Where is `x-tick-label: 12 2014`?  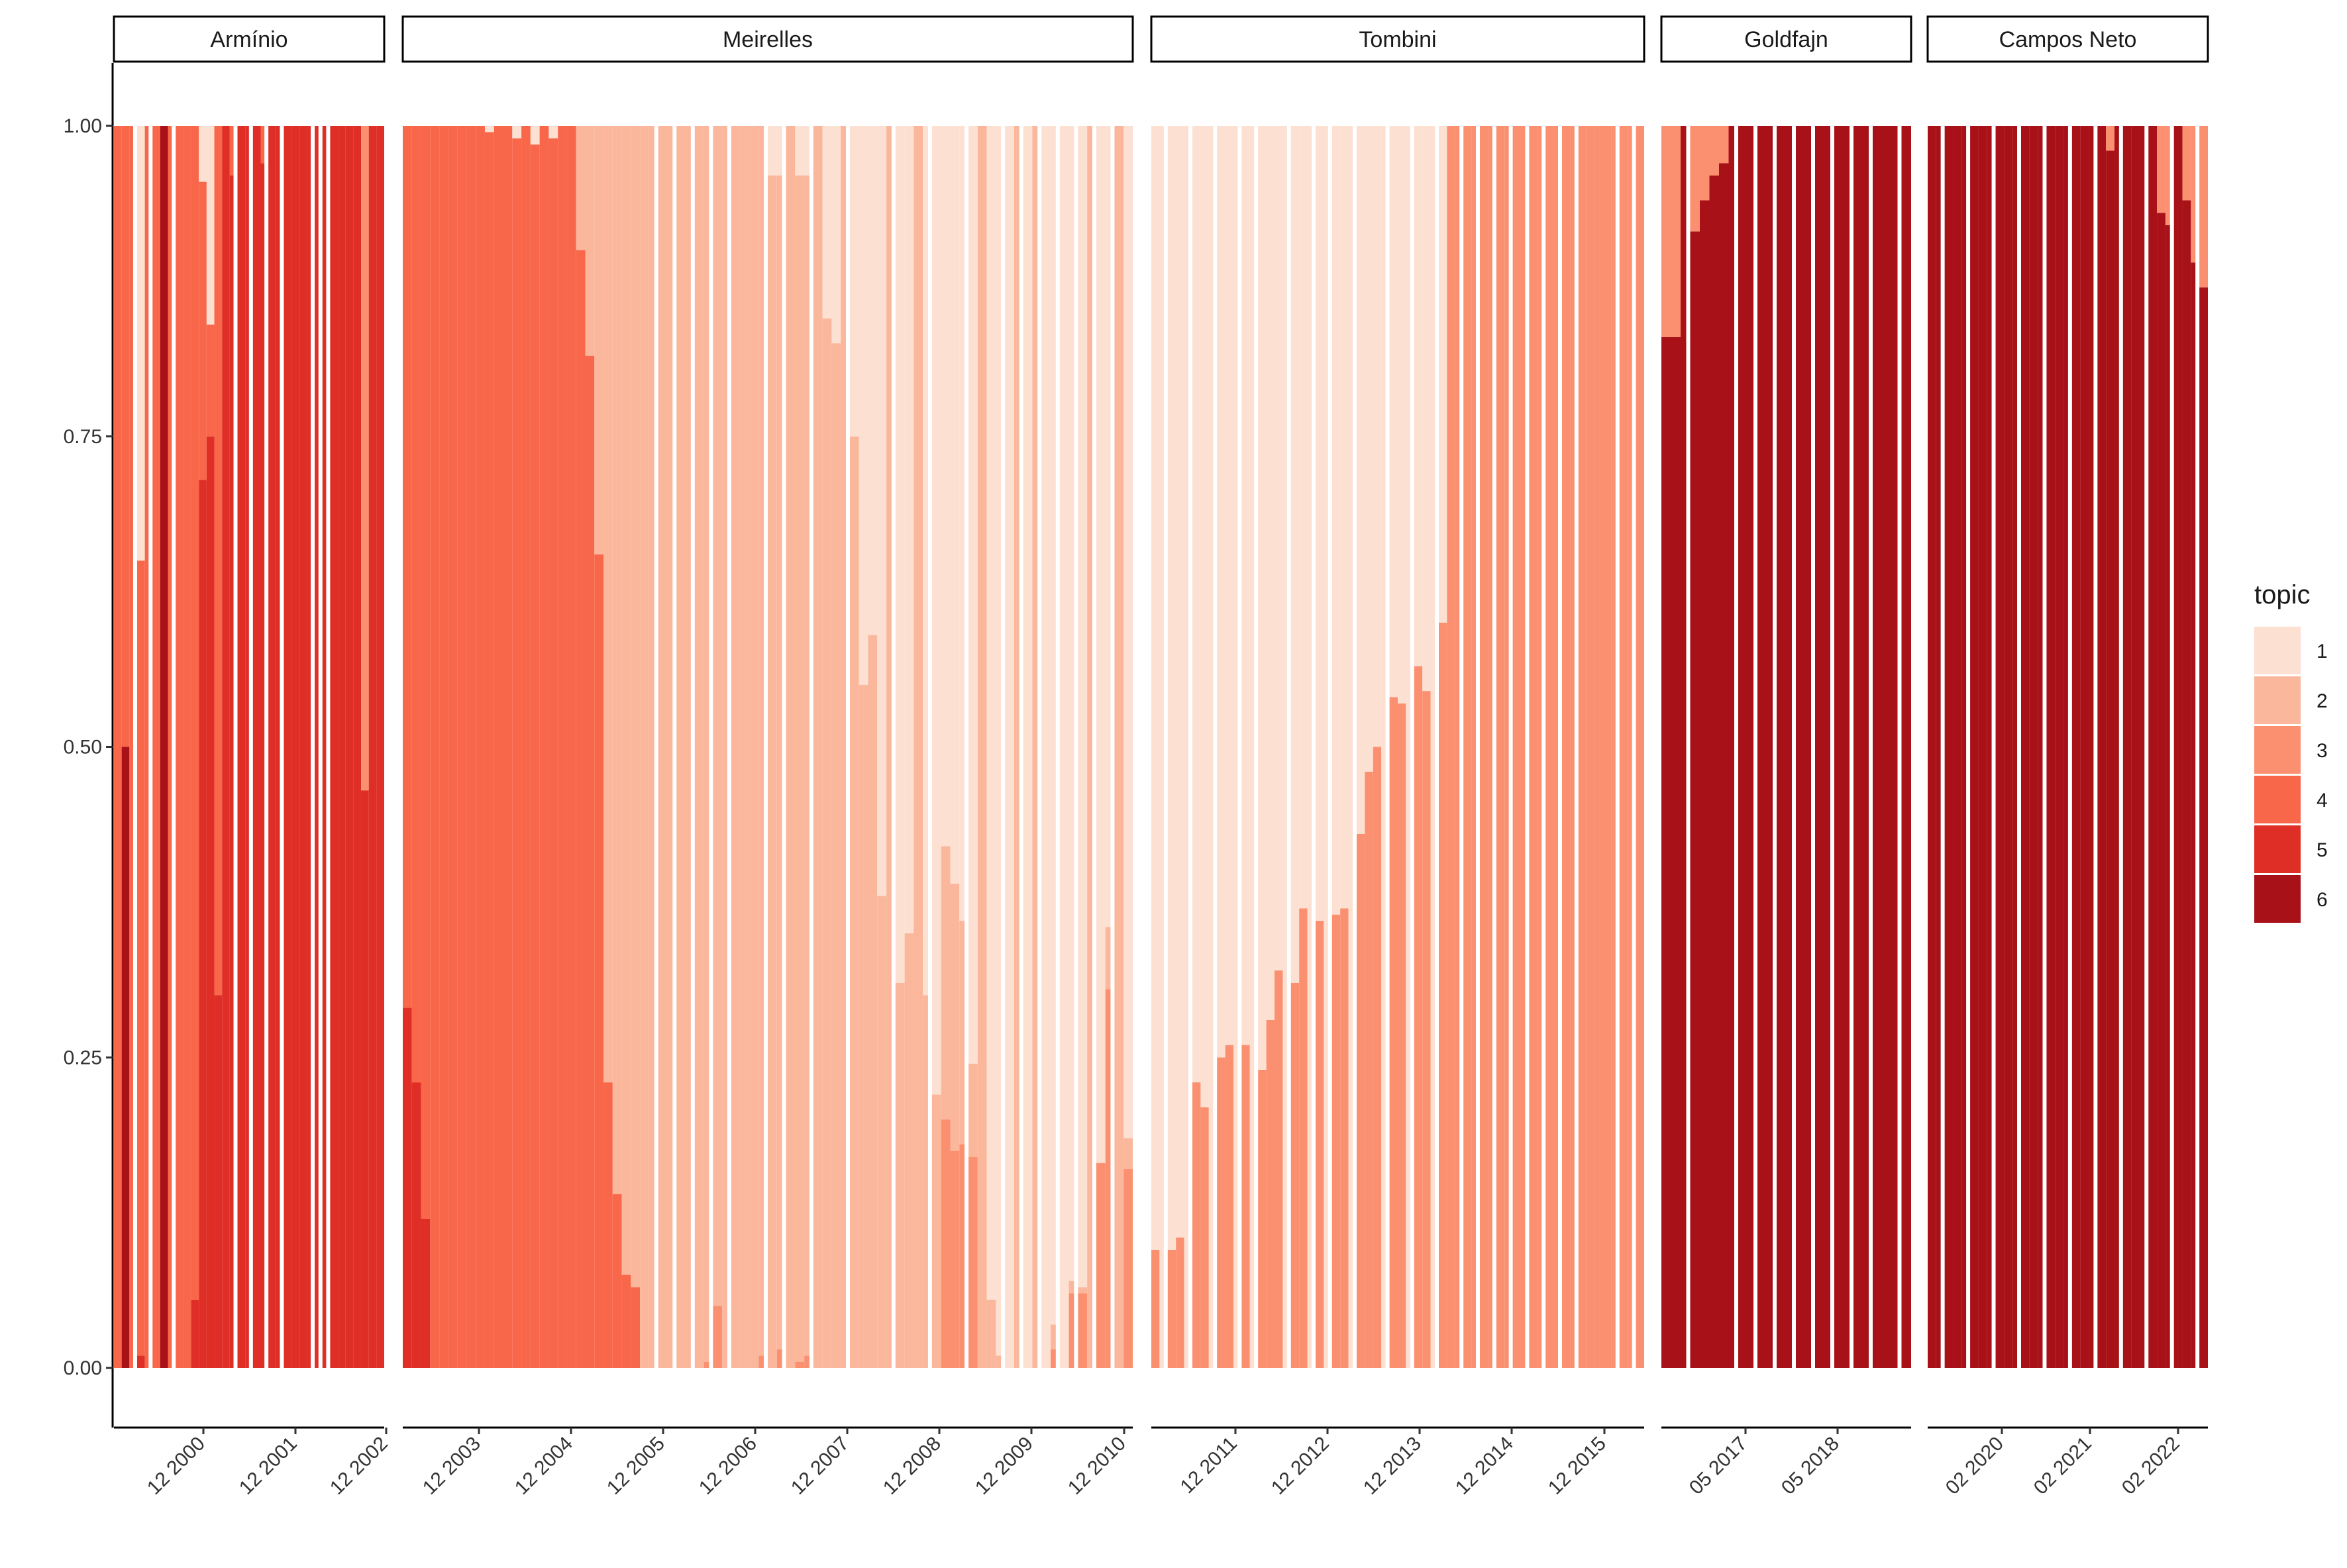
x-tick-label: 12 2014 is located at coordinates (1484, 1466).